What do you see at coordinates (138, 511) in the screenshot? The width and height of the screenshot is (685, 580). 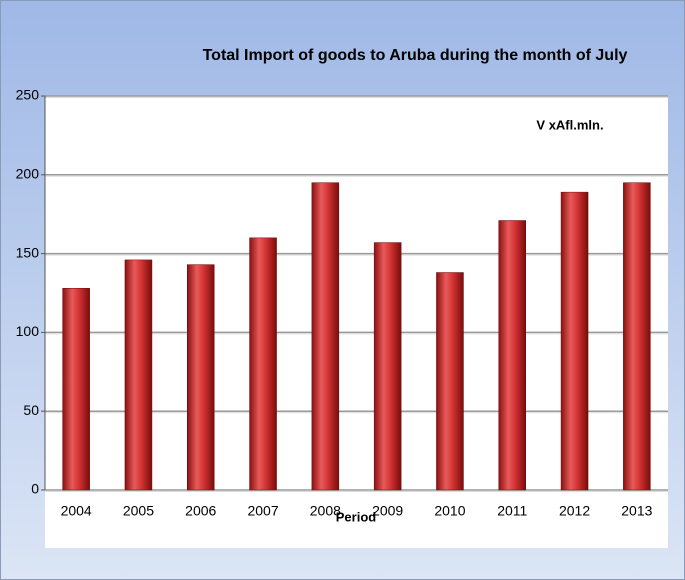 I see `x-tick-label: 2005` at bounding box center [138, 511].